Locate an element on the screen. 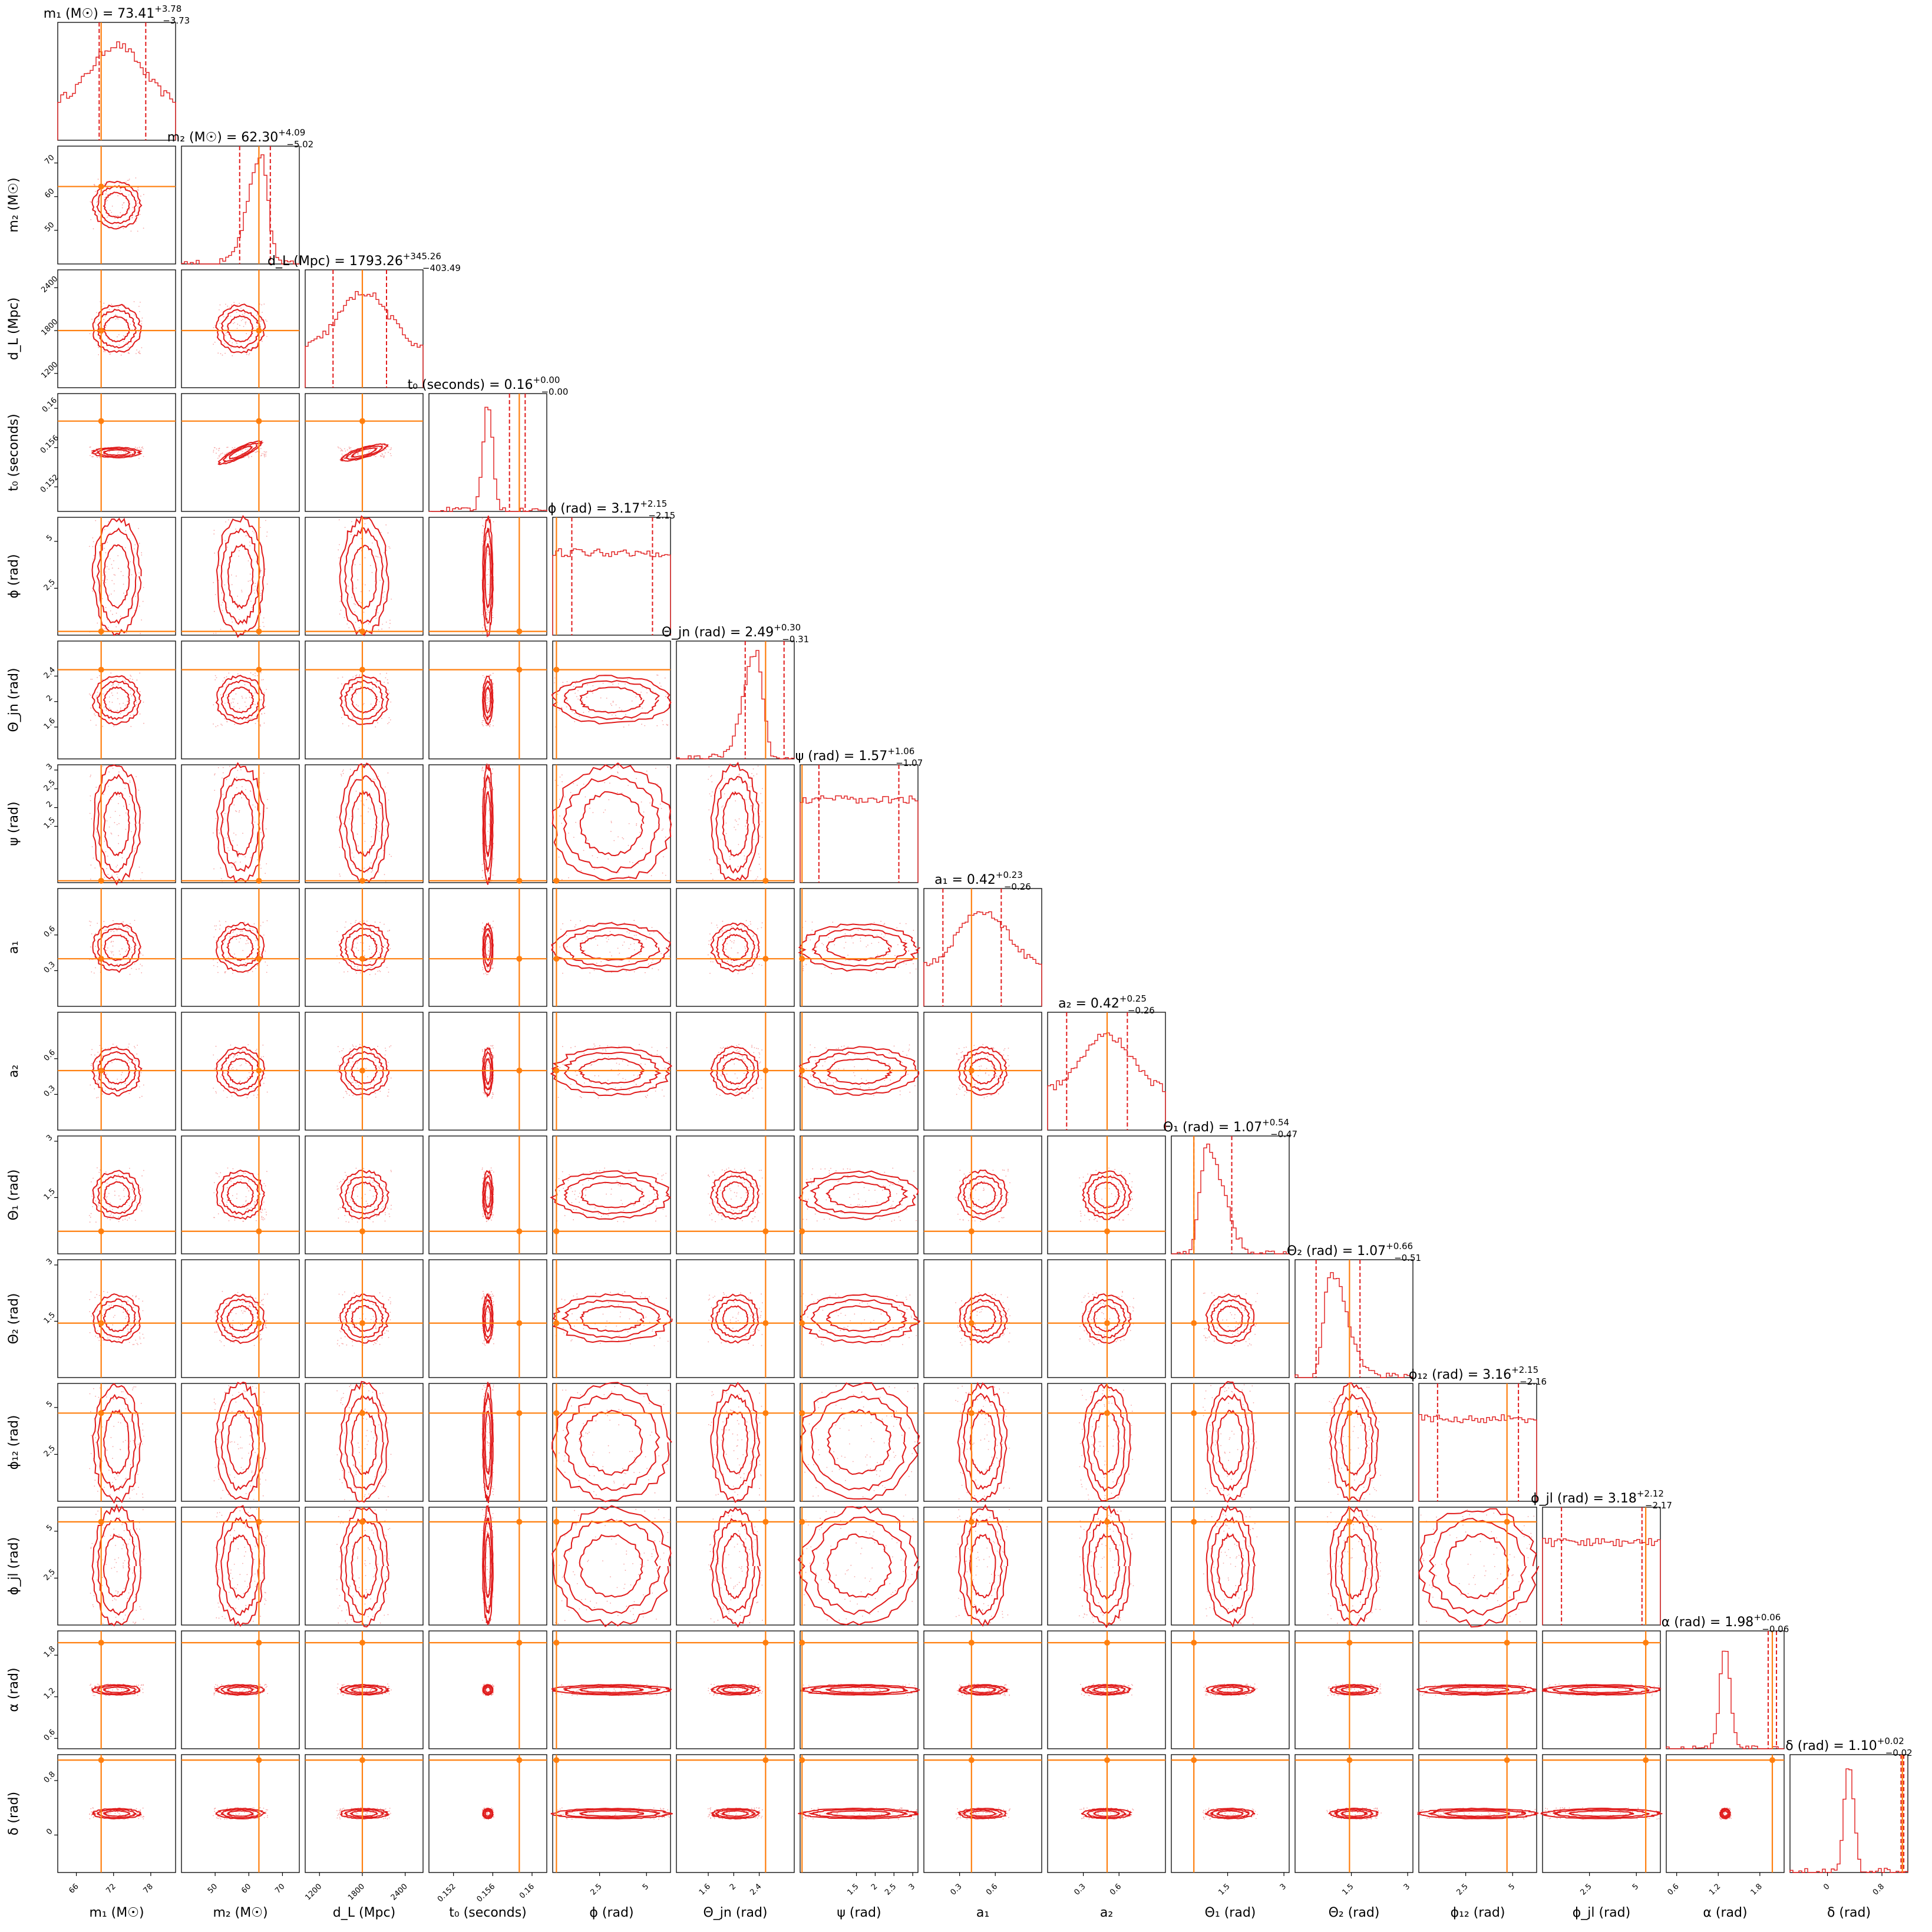 The height and width of the screenshot is (1932, 1932). panel-frame is located at coordinates (611, 947).